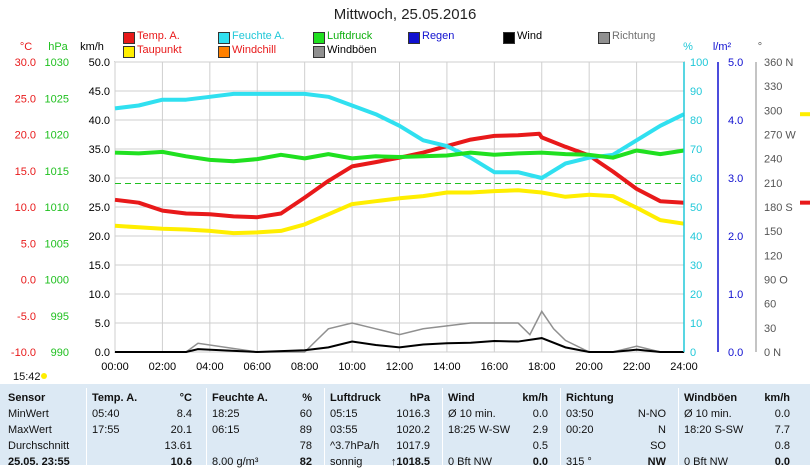 Image resolution: width=810 pixels, height=468 pixels. What do you see at coordinates (210, 367) in the screenshot?
I see `x-tick-label: 04:00` at bounding box center [210, 367].